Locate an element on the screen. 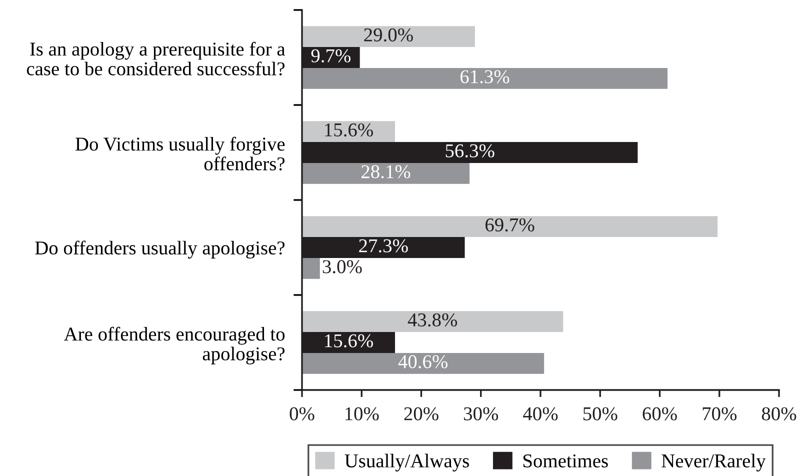 Image resolution: width=799 pixels, height=476 pixels. x-tick-label: 50% is located at coordinates (600, 413).